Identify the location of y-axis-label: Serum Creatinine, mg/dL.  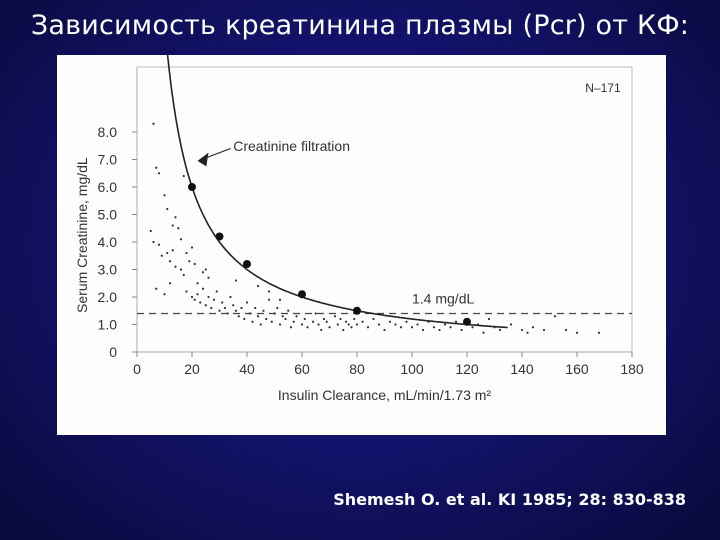
(82, 235).